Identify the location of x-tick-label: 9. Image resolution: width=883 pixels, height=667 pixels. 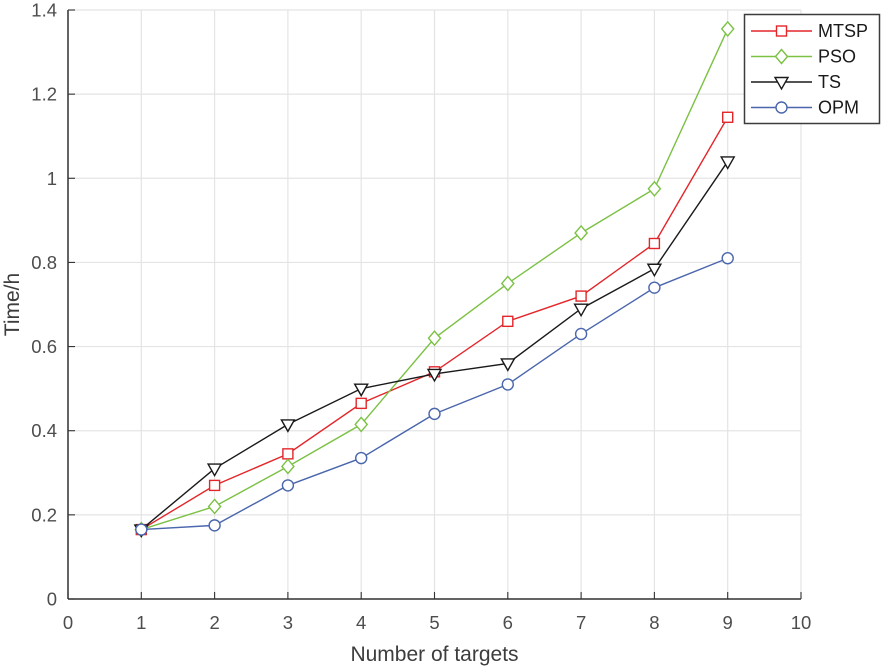
(728, 622).